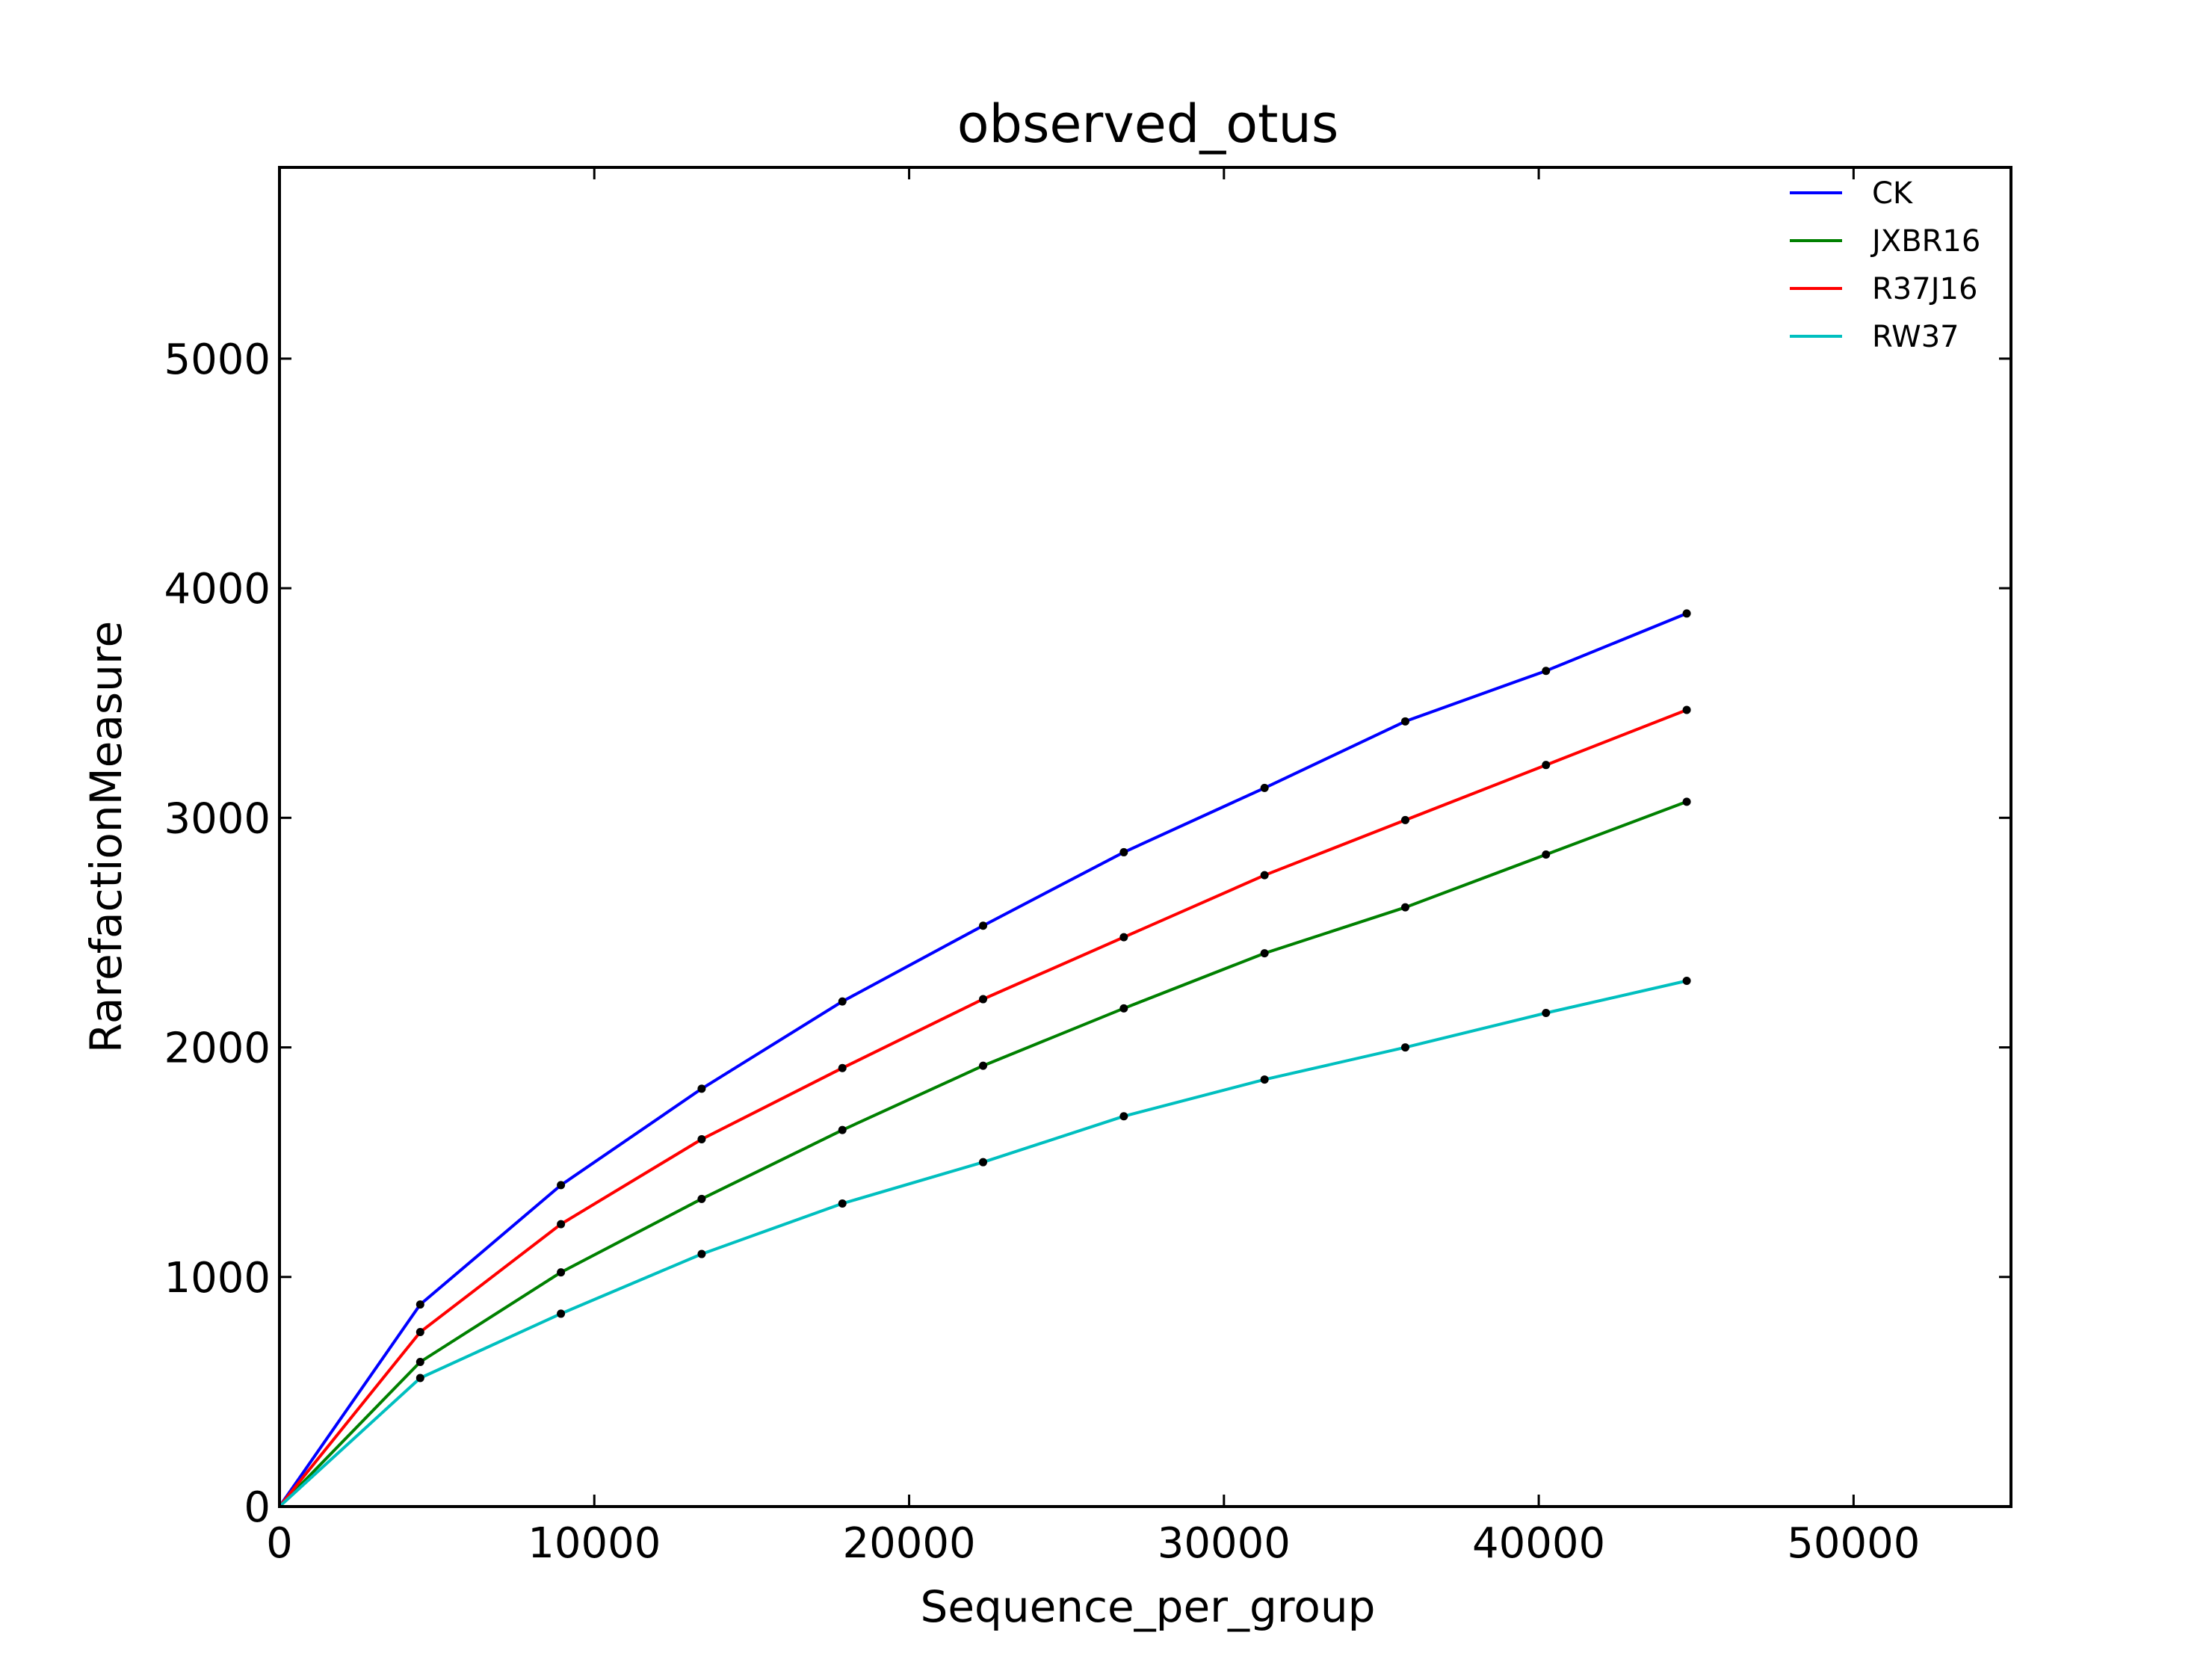  I want to click on x-tick-label: 30000, so click(1224, 1544).